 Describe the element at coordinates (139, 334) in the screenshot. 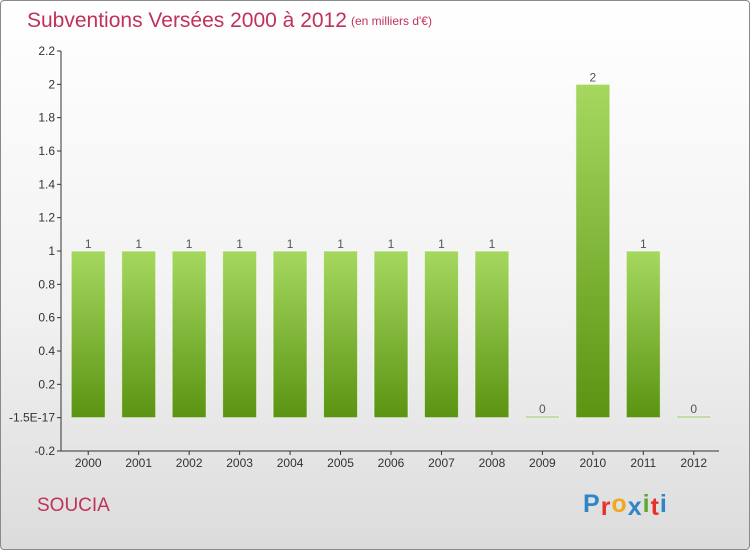

I see `bar-2001` at that location.